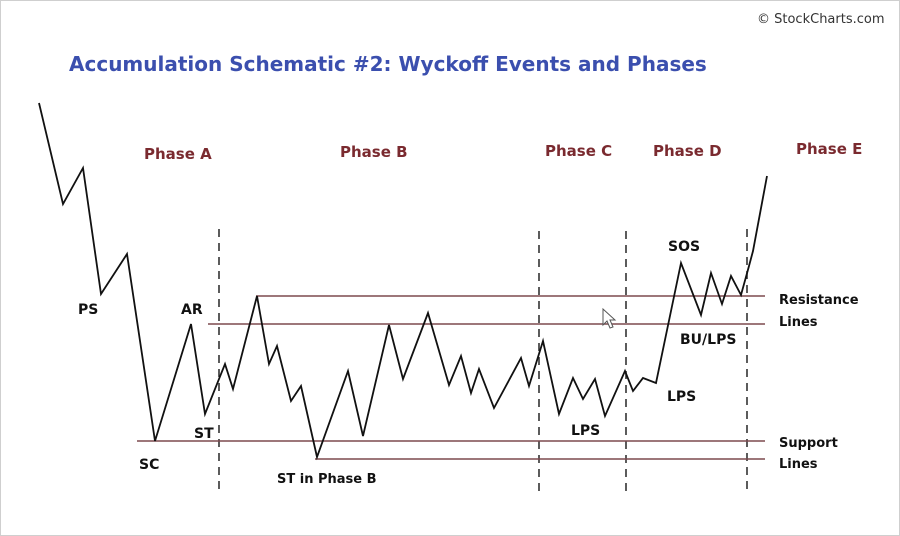 Image resolution: width=900 pixels, height=536 pixels. What do you see at coordinates (178, 154) in the screenshot?
I see `phase-a-label: Phase A` at bounding box center [178, 154].